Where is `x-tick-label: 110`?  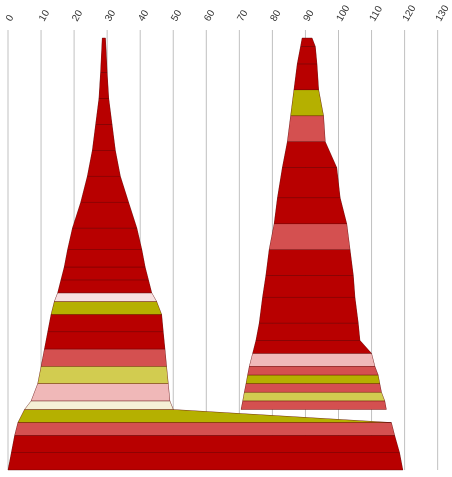 x-tick-label: 110 is located at coordinates (377, 14).